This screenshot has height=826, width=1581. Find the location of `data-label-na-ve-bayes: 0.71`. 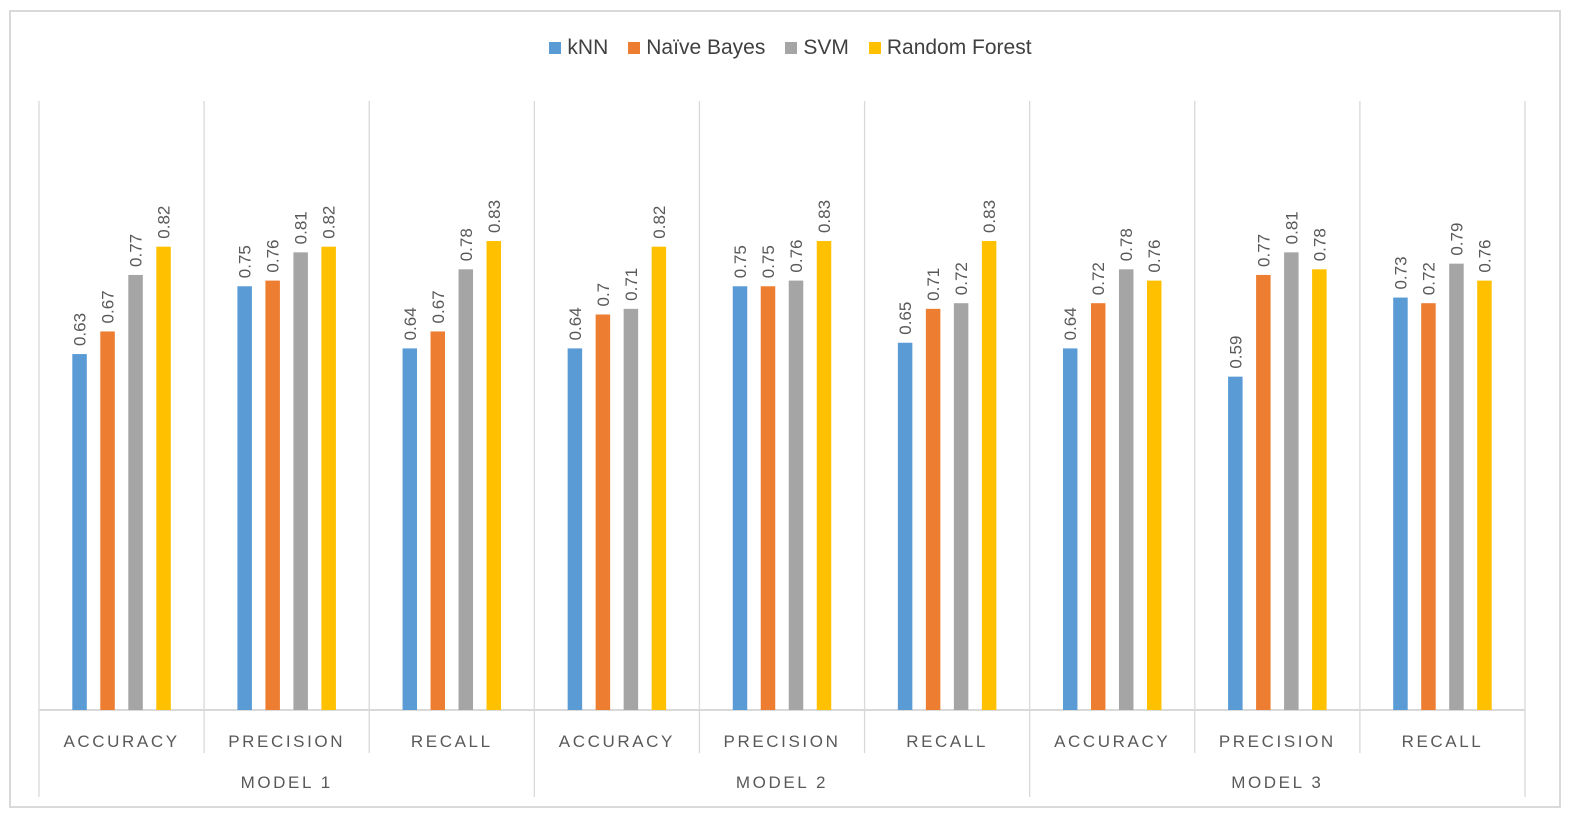

data-label-na-ve-bayes: 0.71 is located at coordinates (933, 284).